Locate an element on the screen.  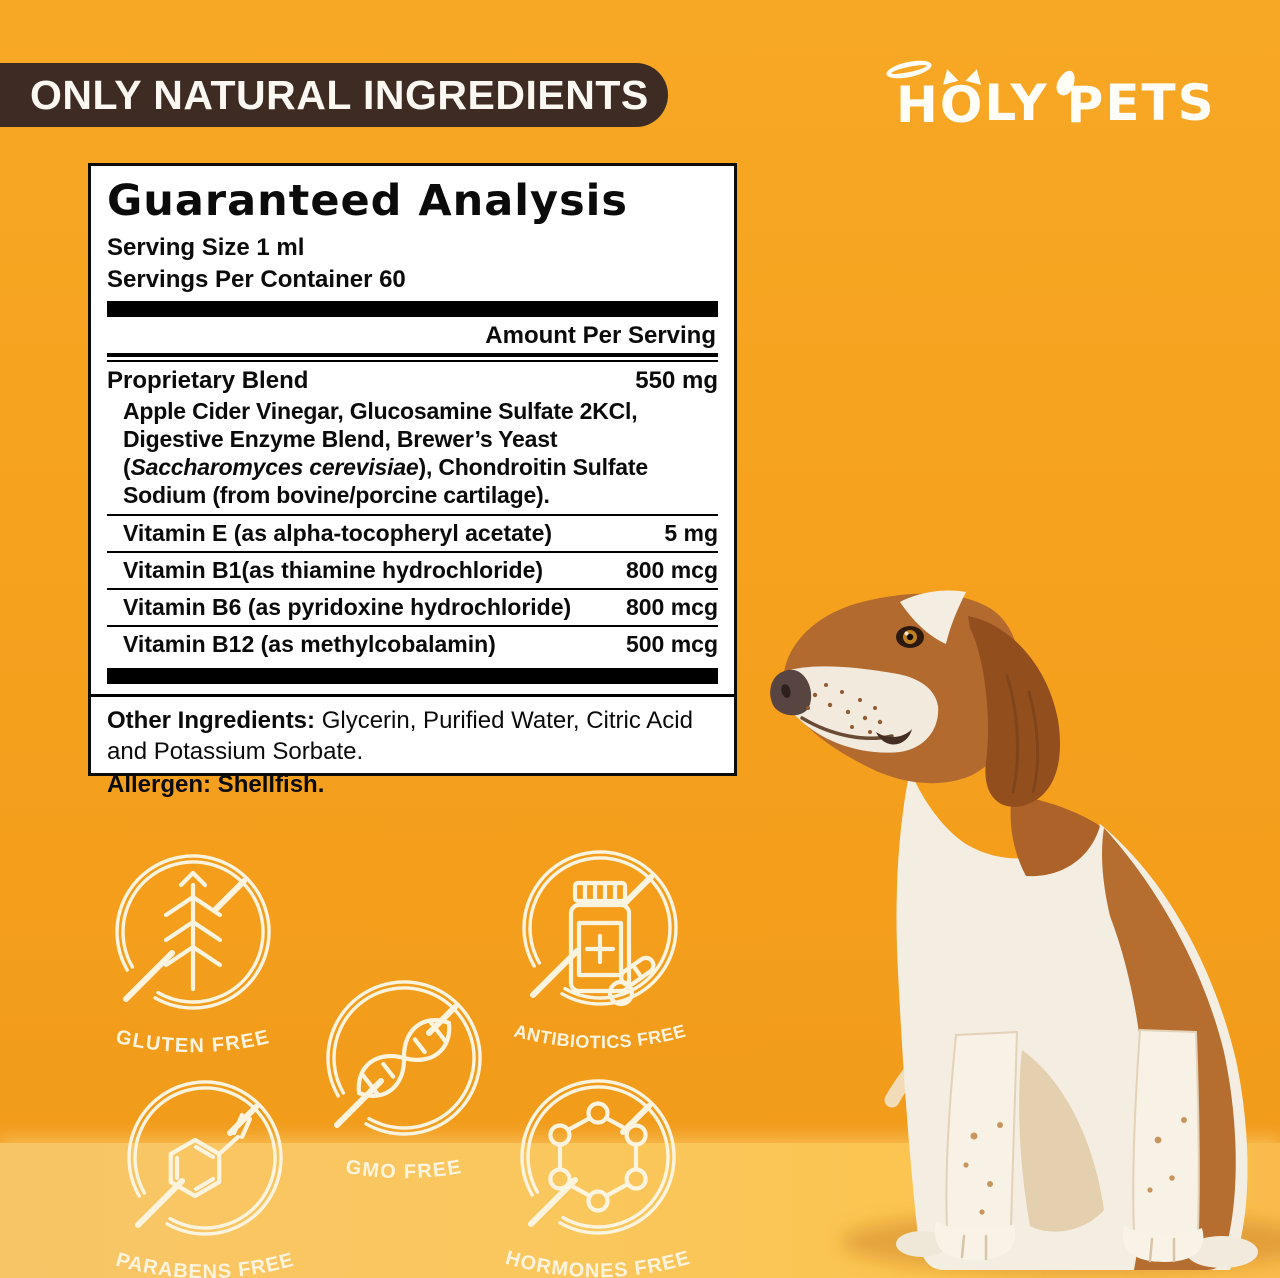
dog-front-legs is located at coordinates (1069, 1145).